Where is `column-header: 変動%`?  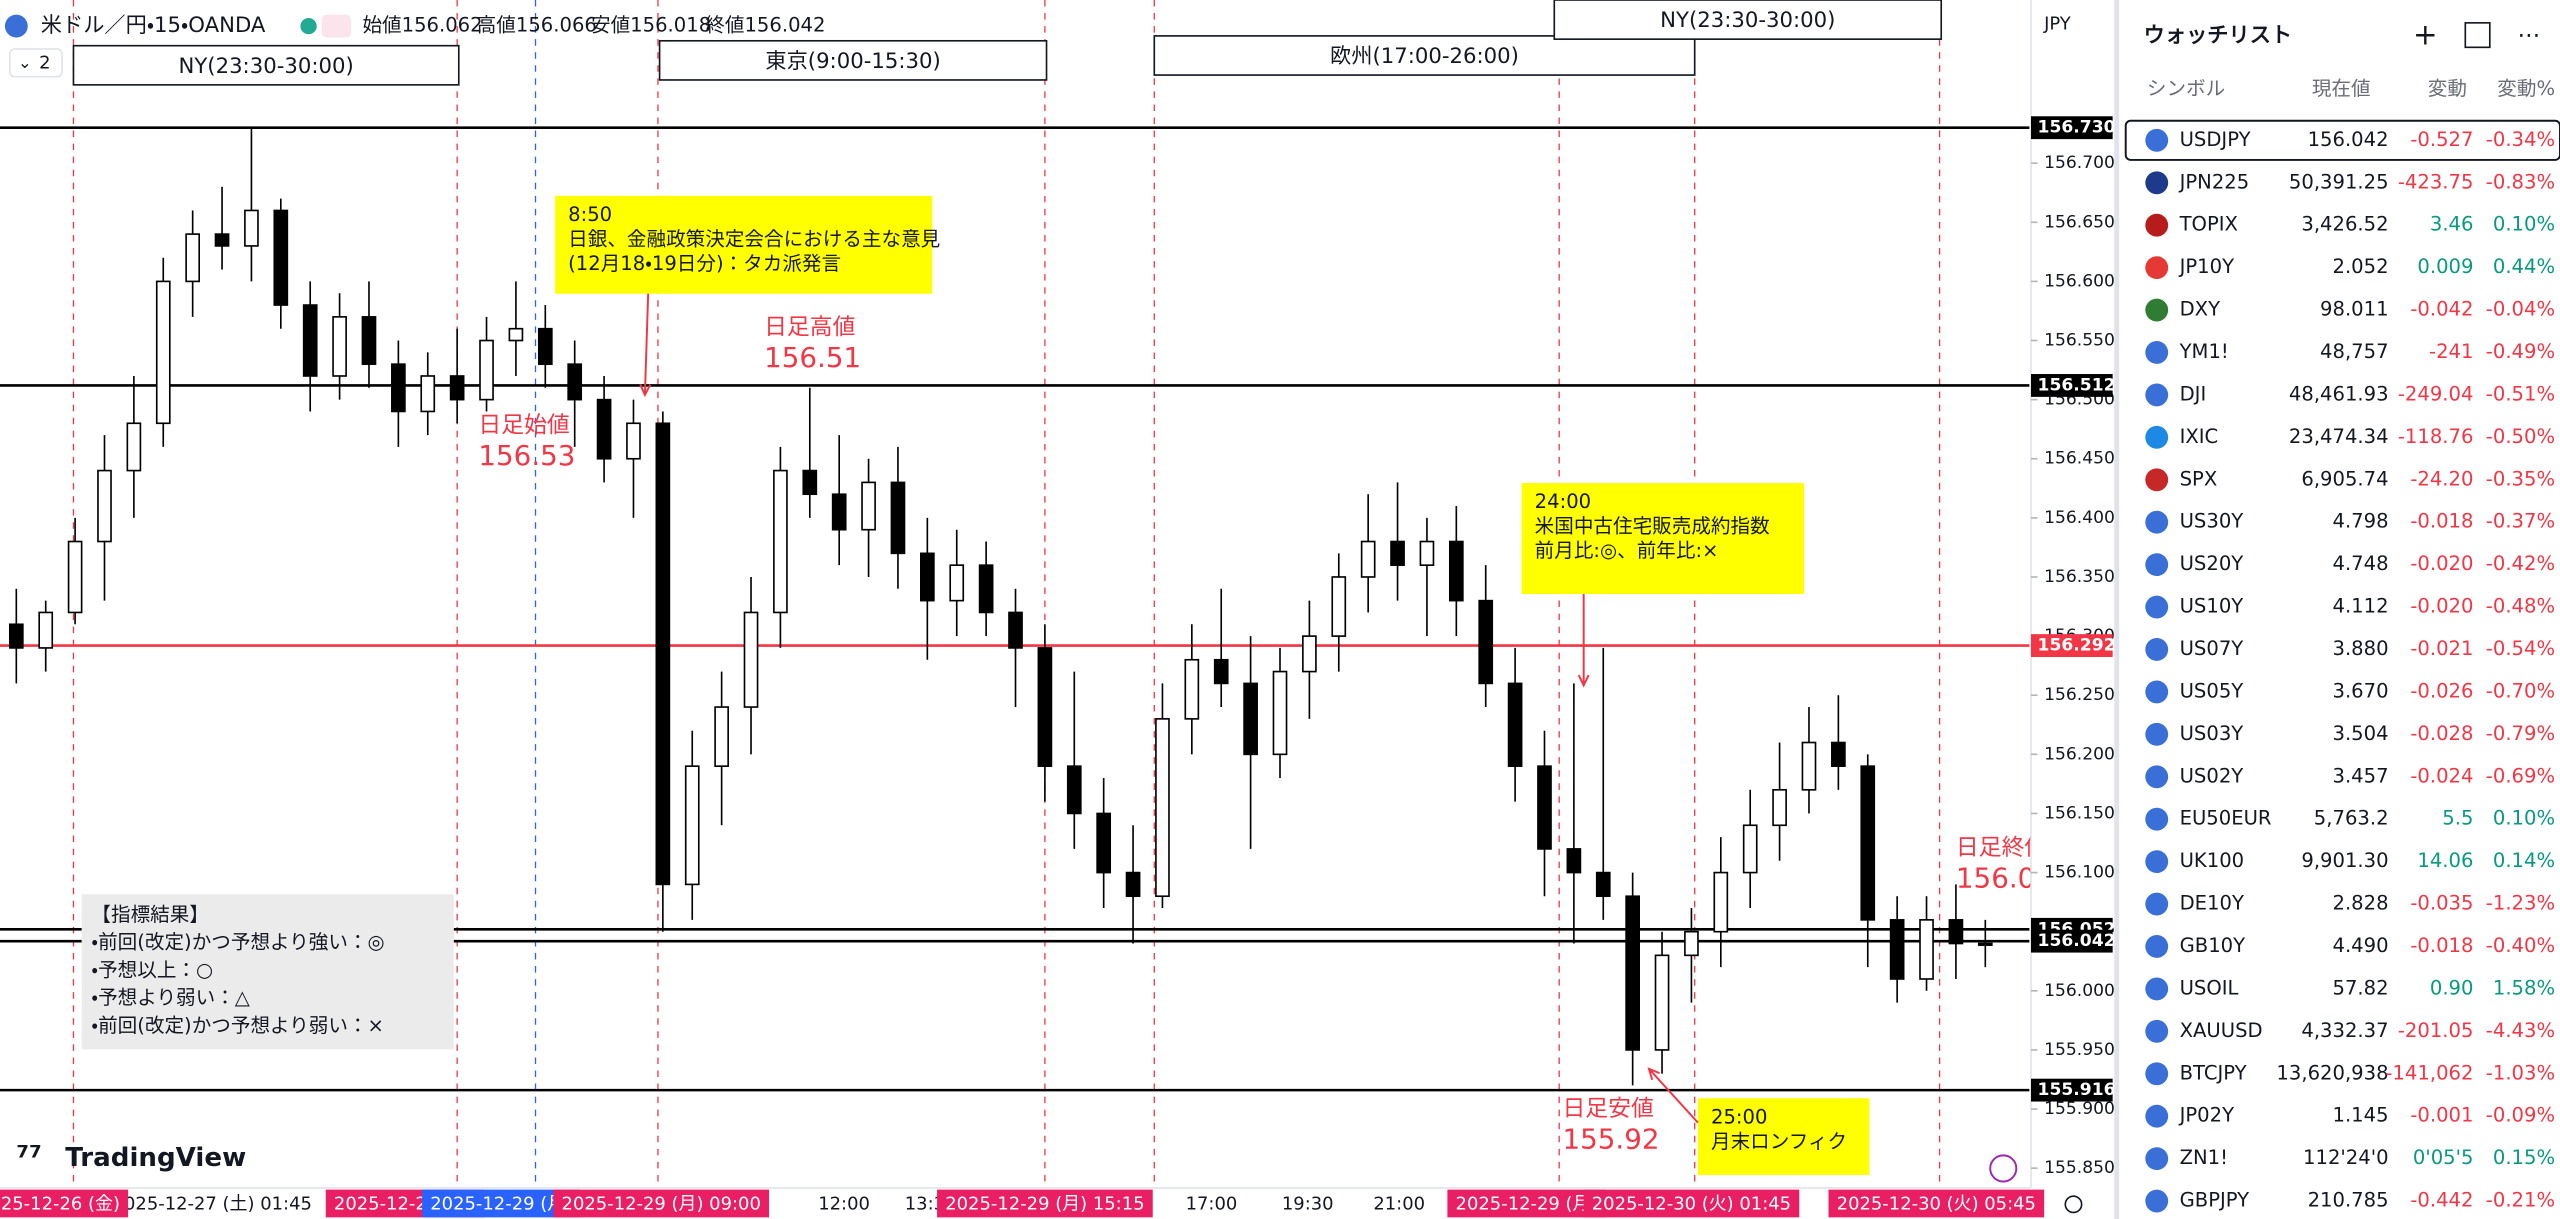 column-header: 変動% is located at coordinates (2526, 88).